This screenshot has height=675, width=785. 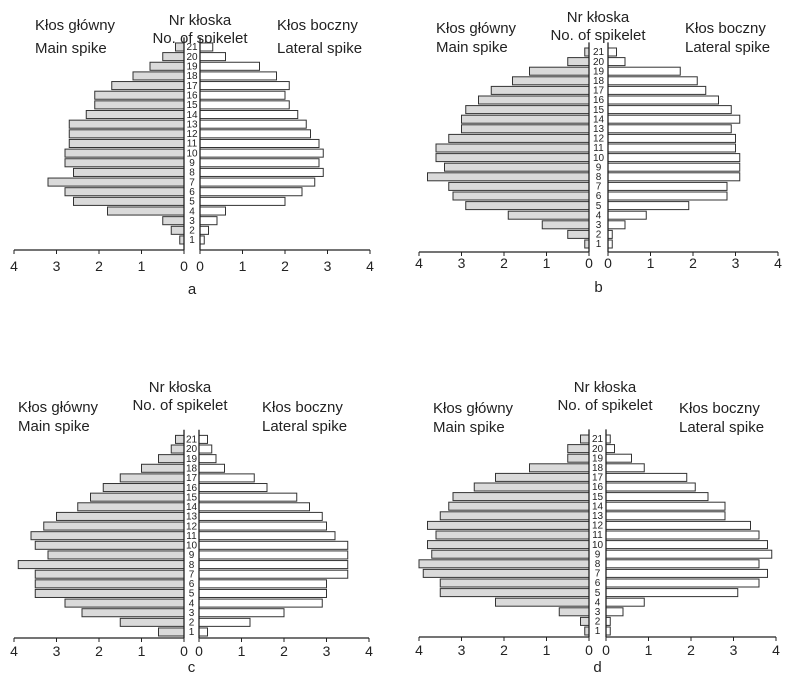 What do you see at coordinates (243, 266) in the screenshot?
I see `right-x-tick-label: 1` at bounding box center [243, 266].